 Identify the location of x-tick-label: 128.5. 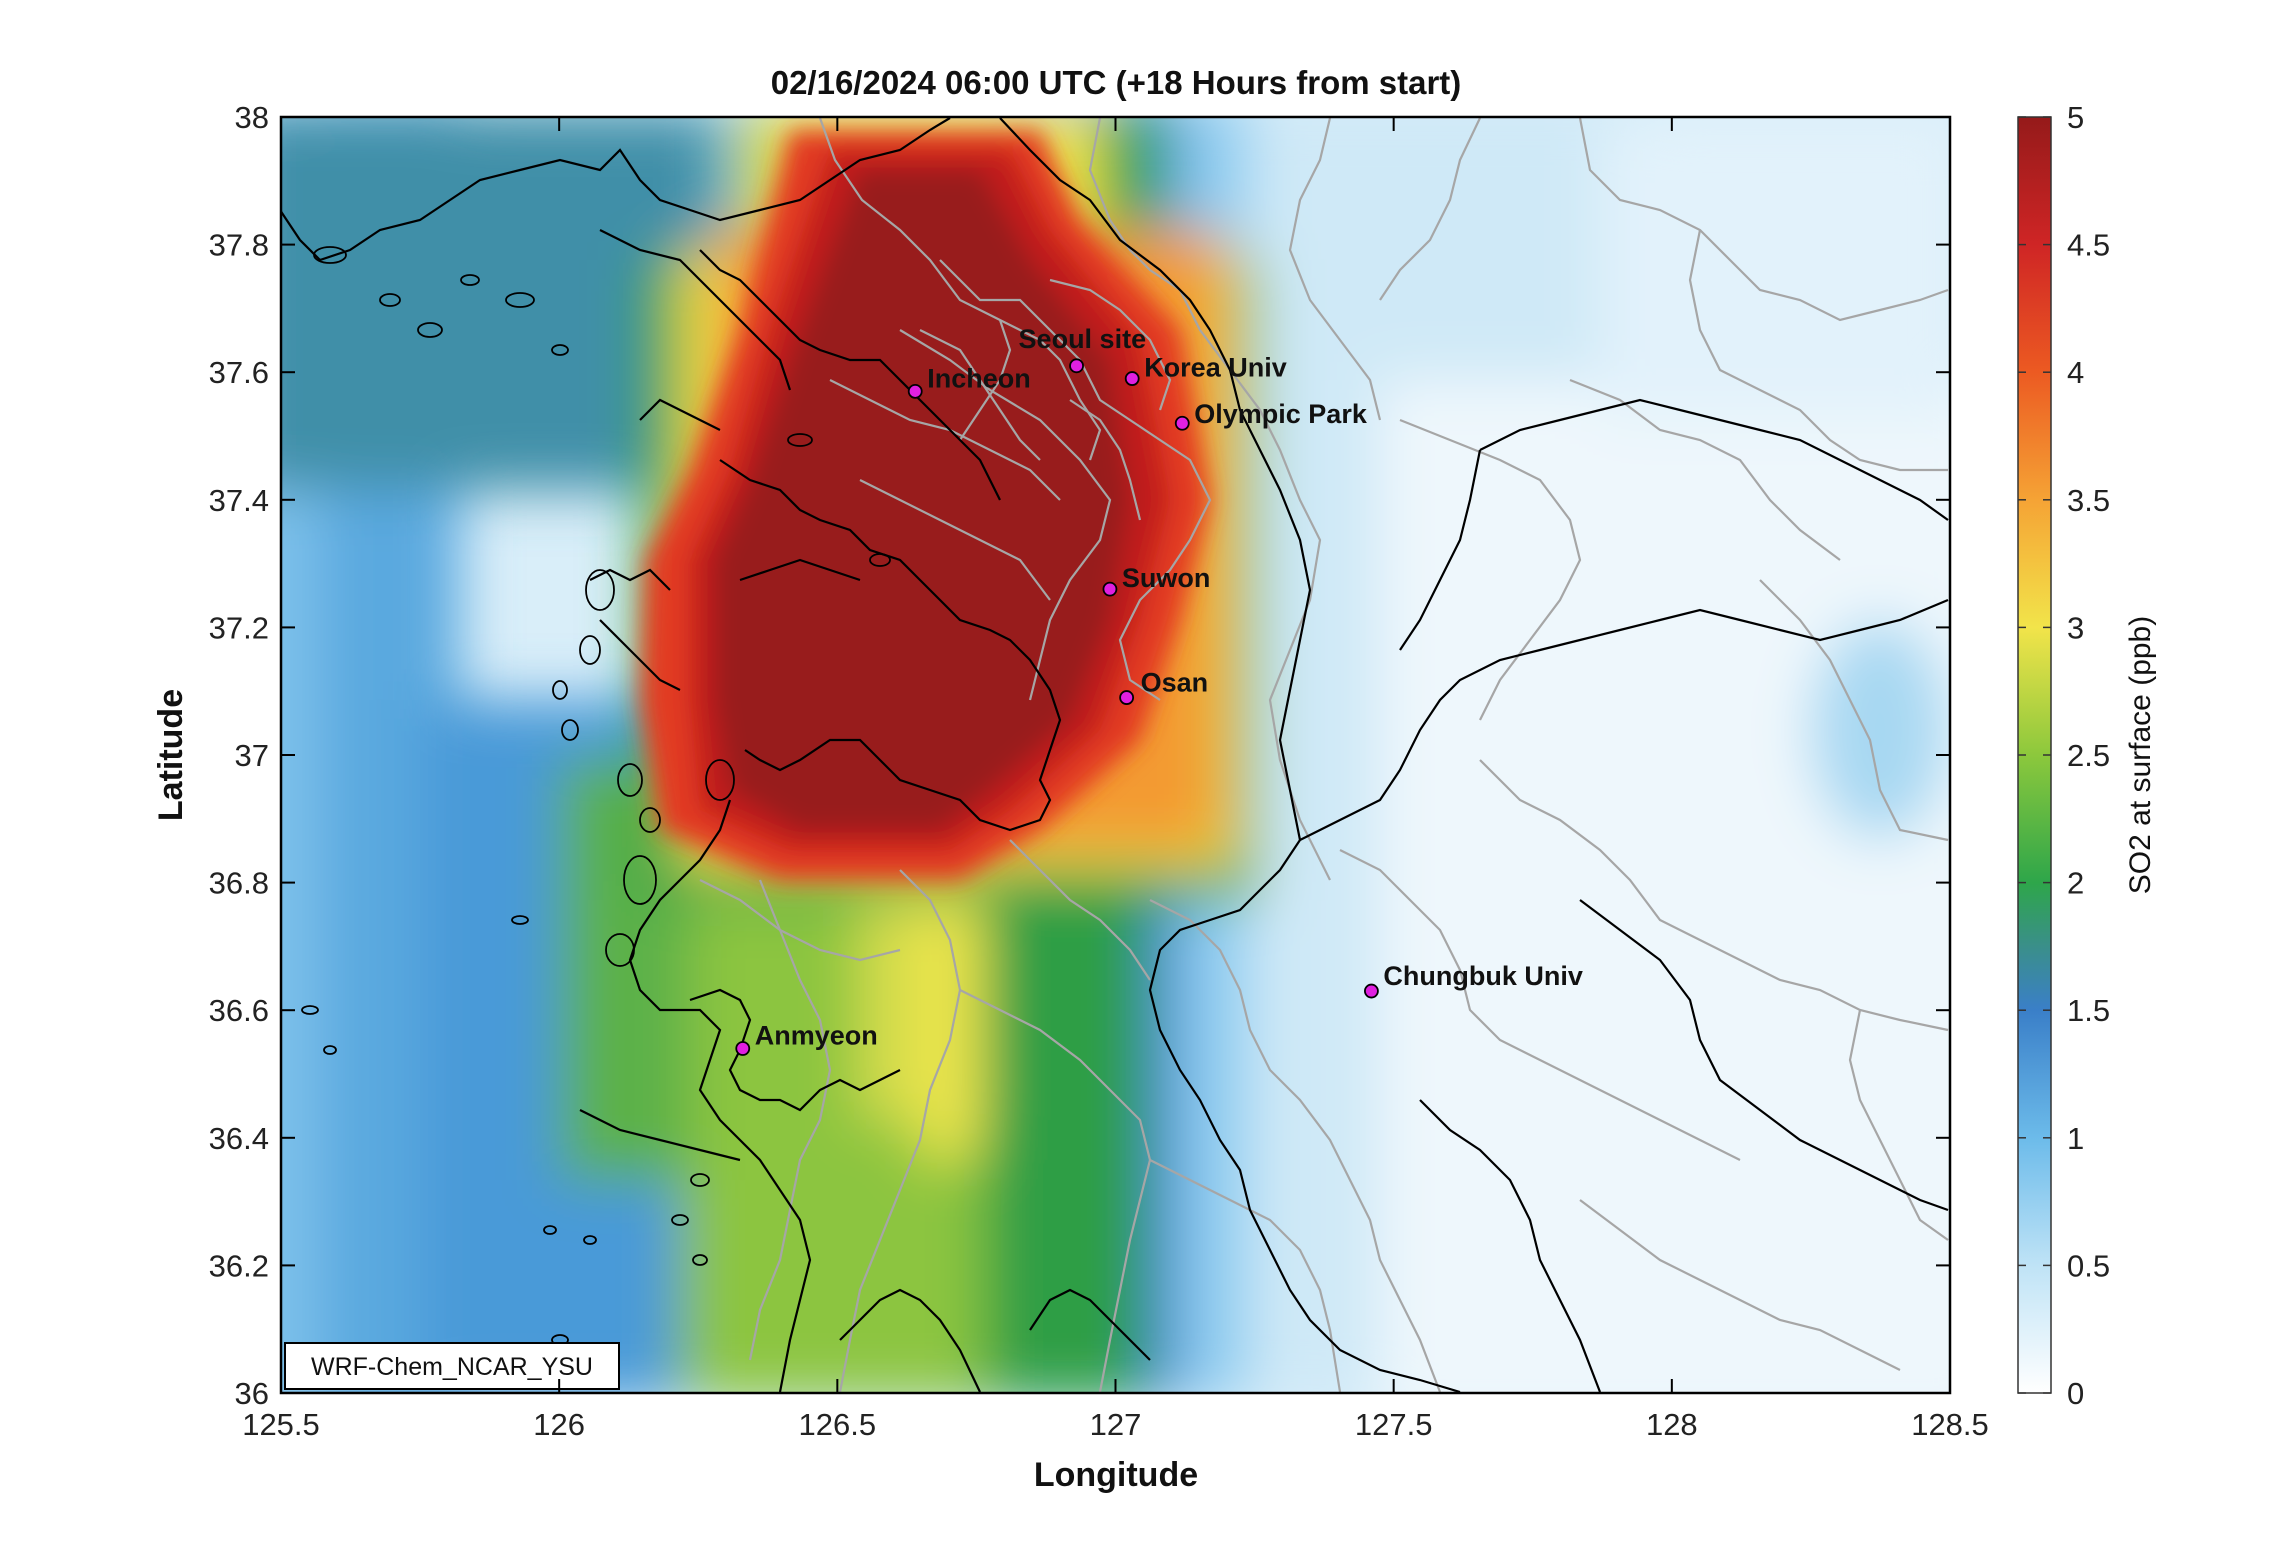
(1950, 1424).